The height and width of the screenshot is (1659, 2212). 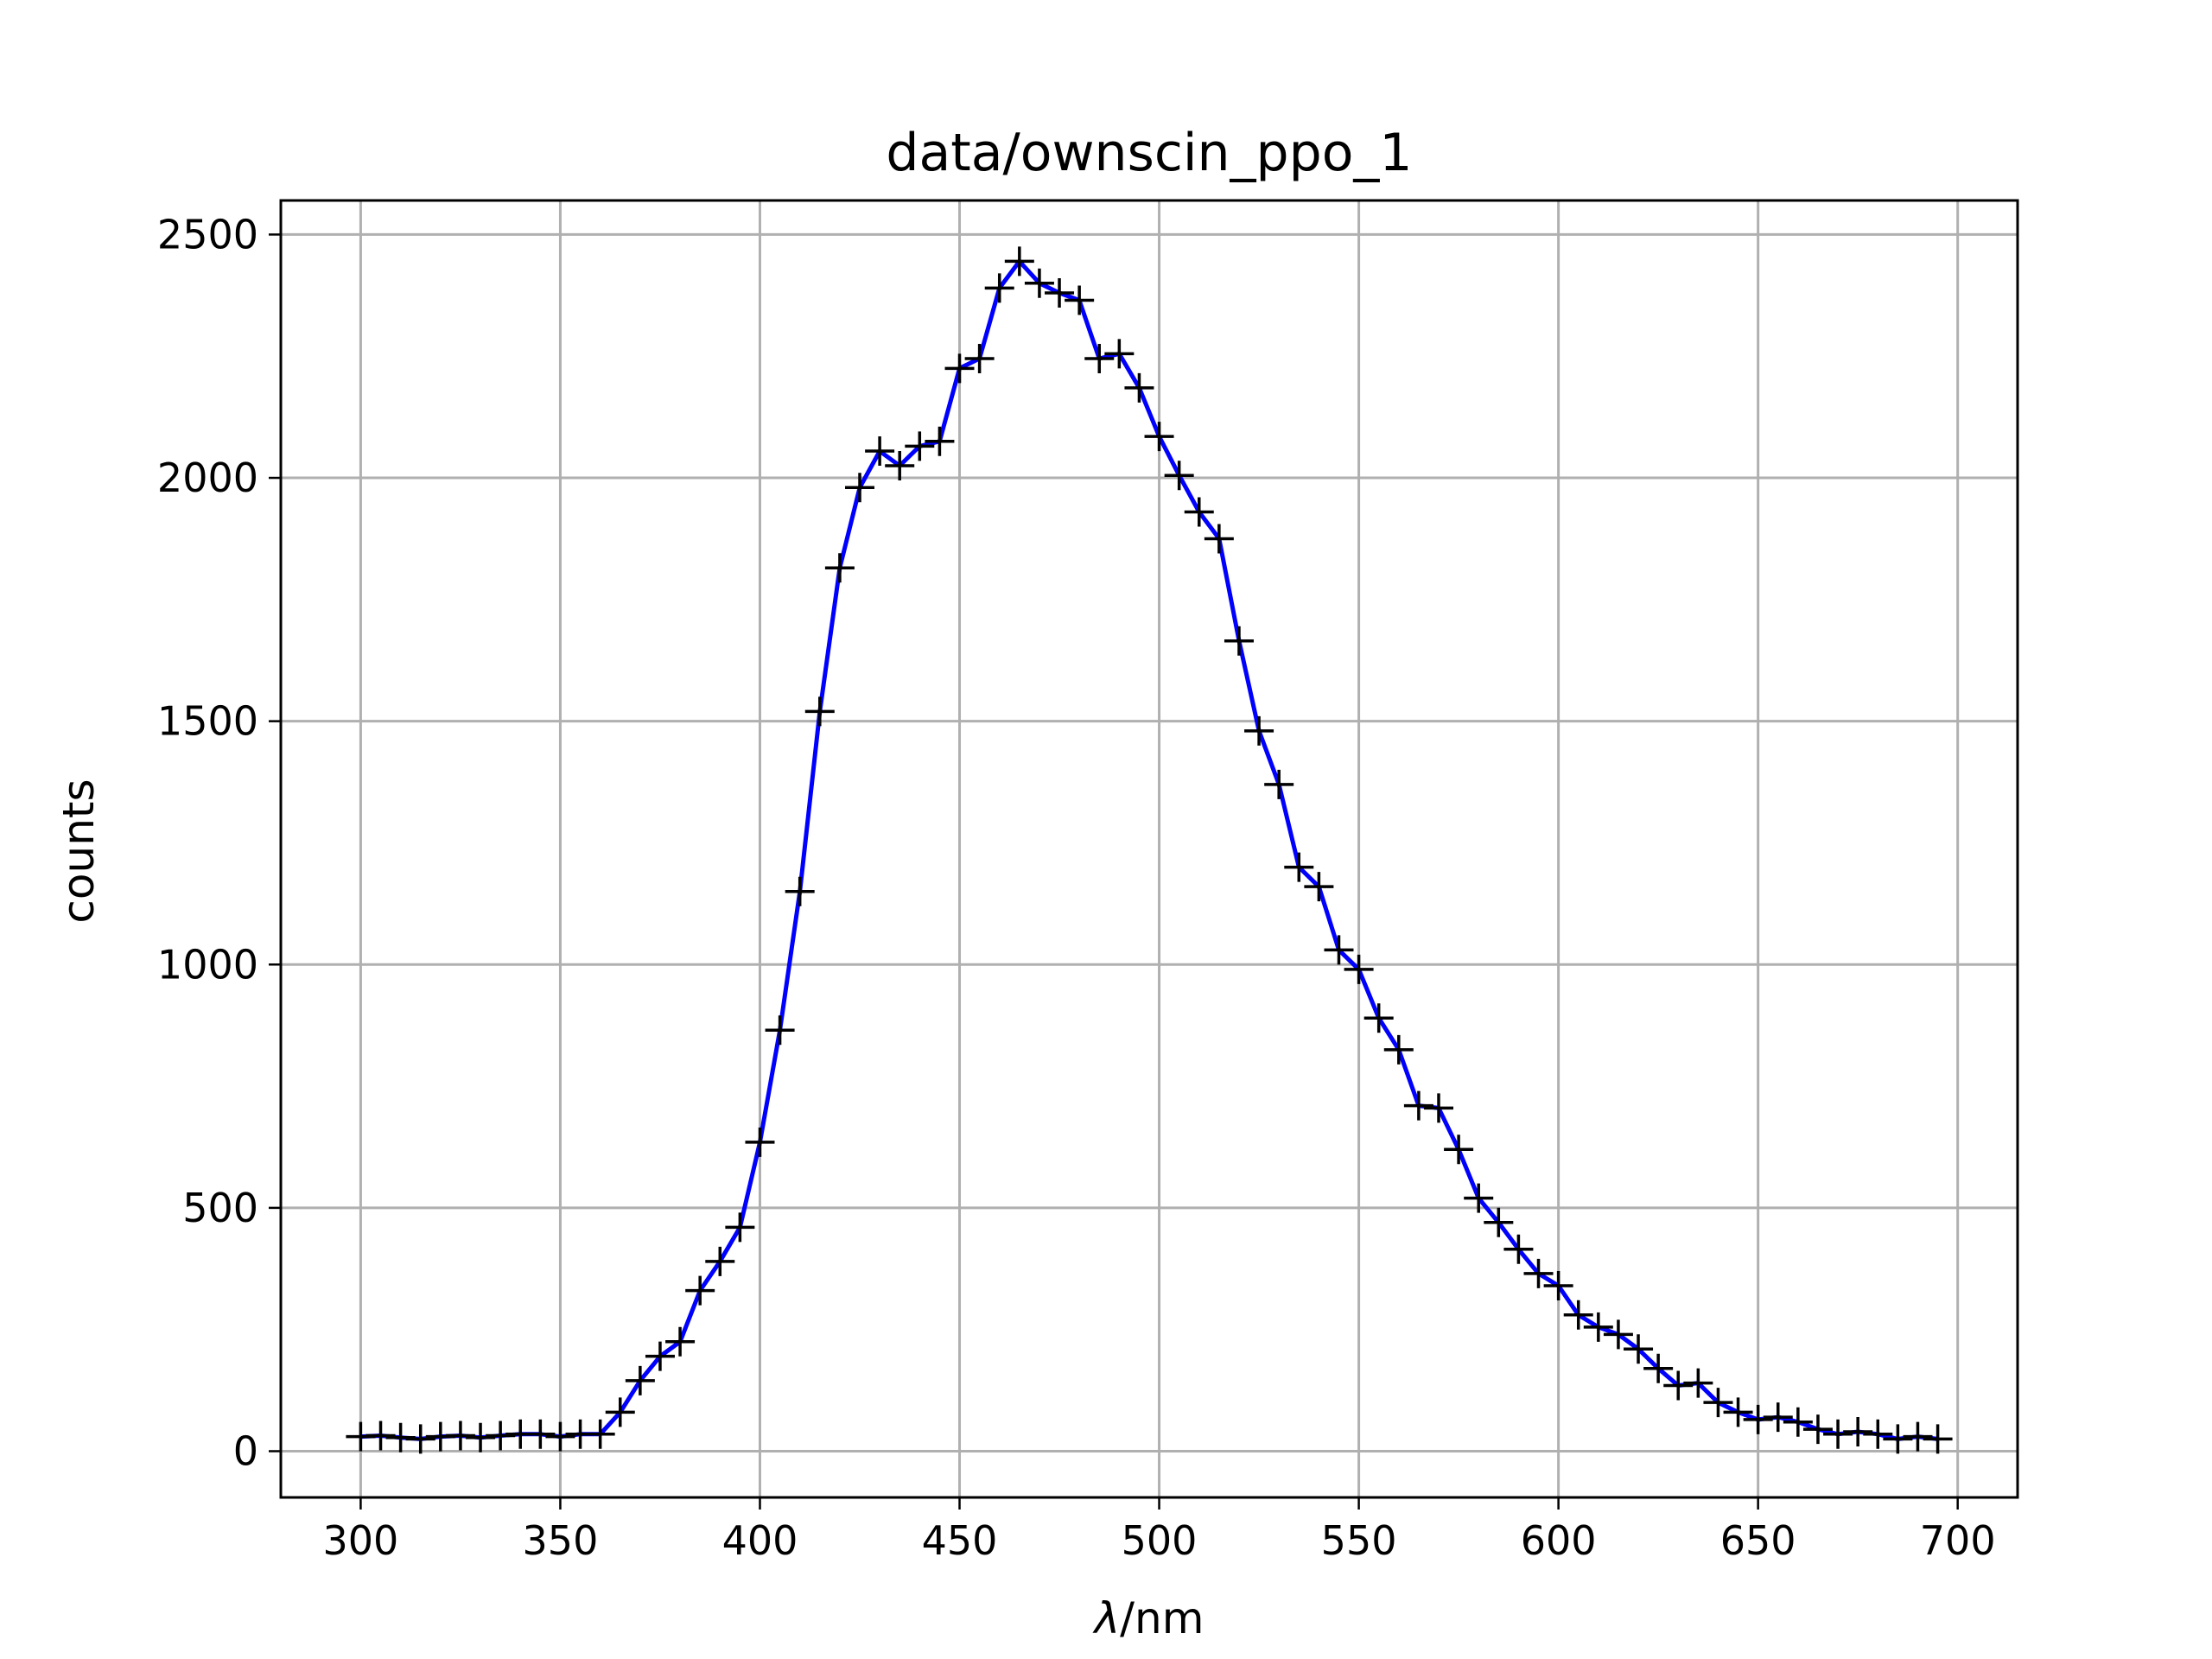 I want to click on x-tick-label: 700, so click(x=1958, y=1540).